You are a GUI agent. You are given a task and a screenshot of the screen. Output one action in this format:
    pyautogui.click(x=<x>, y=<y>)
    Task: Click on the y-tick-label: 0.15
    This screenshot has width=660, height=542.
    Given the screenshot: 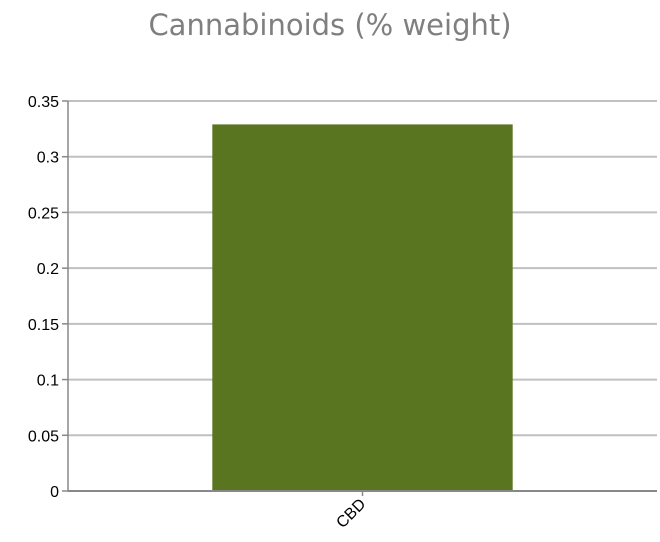 What is the action you would take?
    pyautogui.click(x=43, y=325)
    